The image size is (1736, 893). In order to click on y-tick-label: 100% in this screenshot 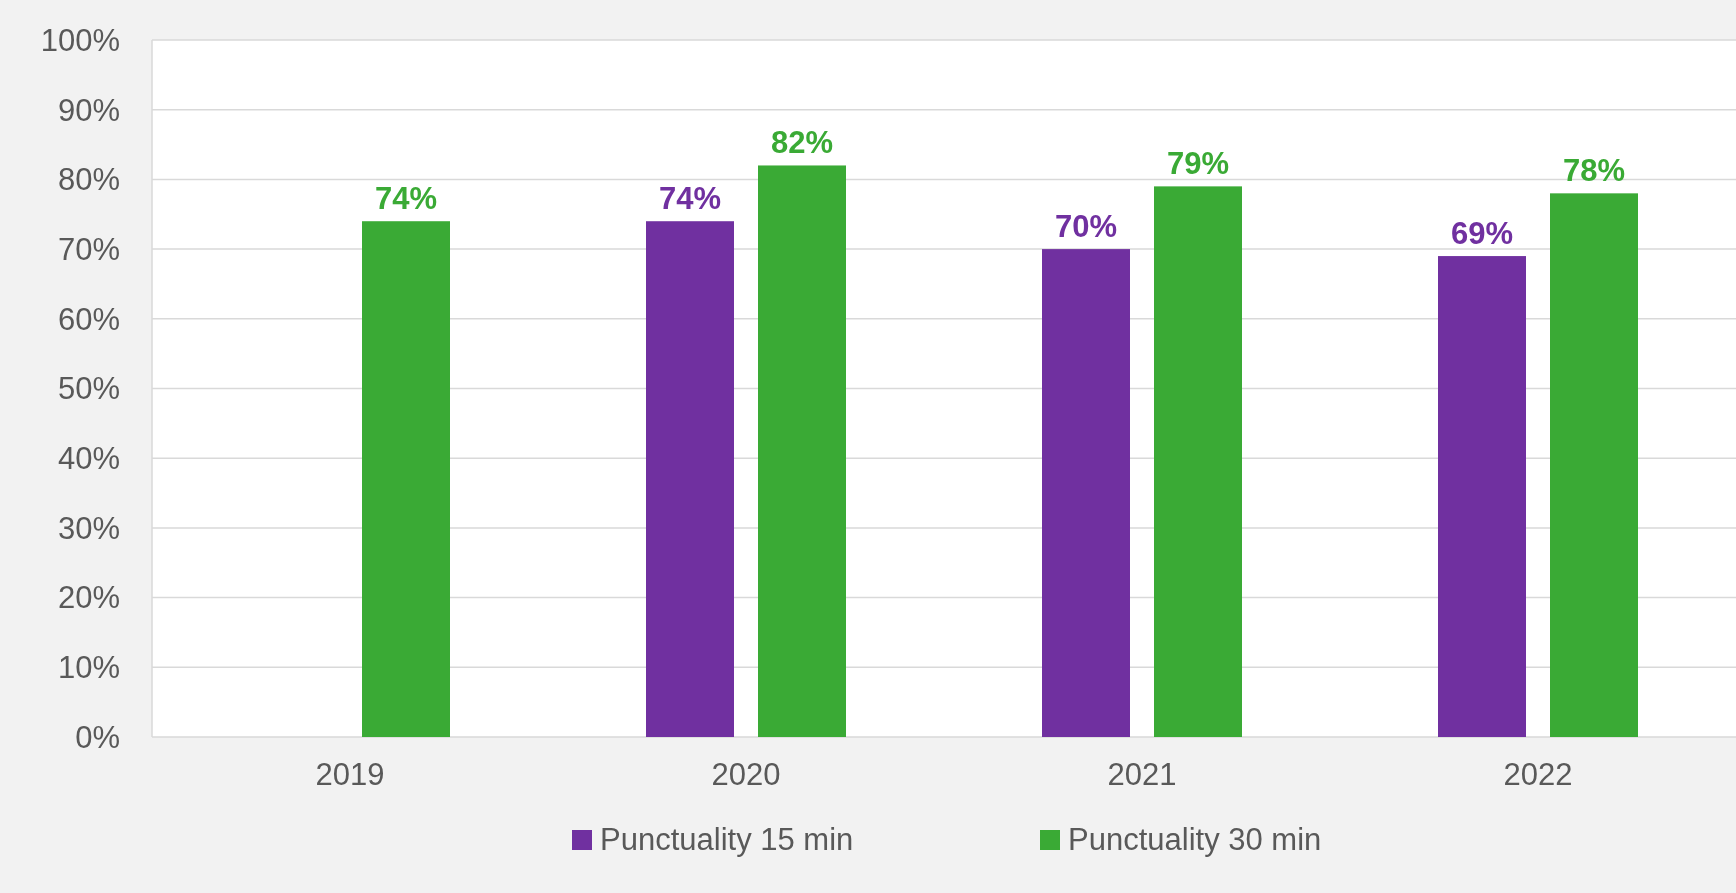, I will do `click(80, 40)`.